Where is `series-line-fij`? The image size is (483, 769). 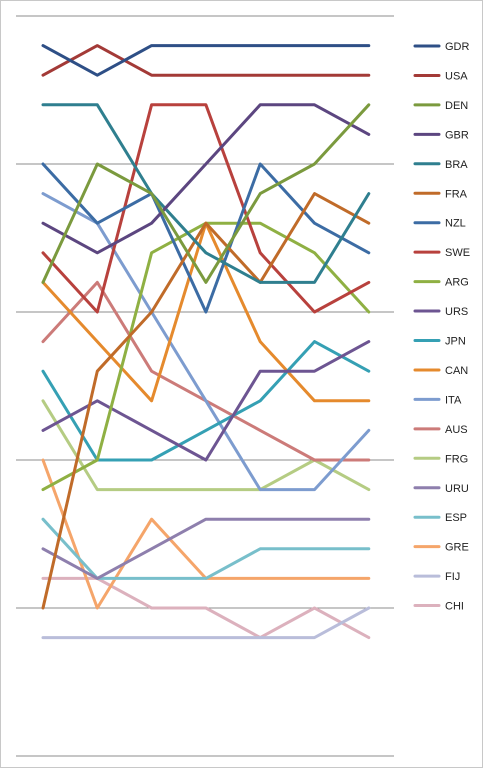 series-line-fij is located at coordinates (206, 623).